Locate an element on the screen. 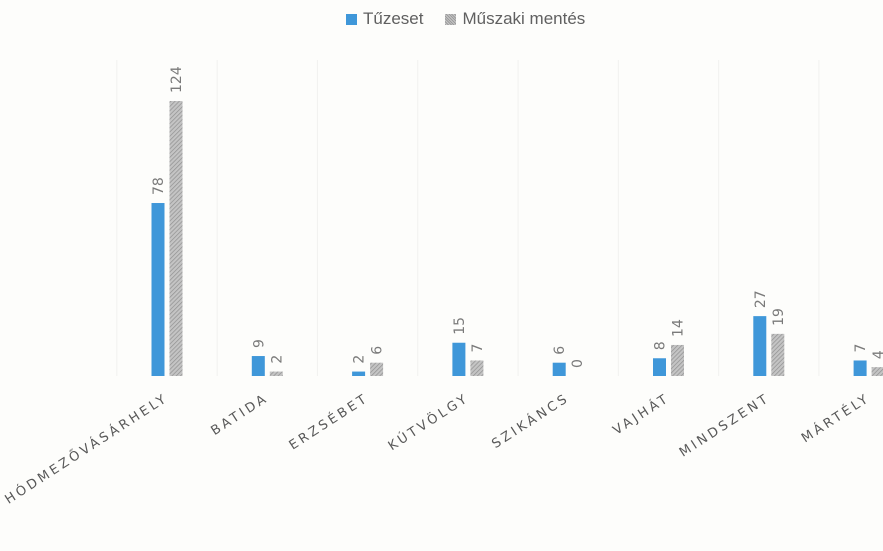 This screenshot has height=551, width=883. legend-swatch-muszaki-mentes is located at coordinates (451, 19).